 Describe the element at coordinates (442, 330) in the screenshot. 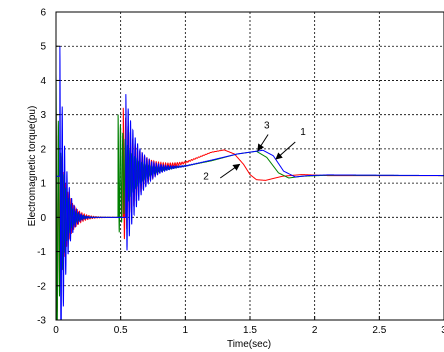

I see `x-tick-label: 3` at that location.